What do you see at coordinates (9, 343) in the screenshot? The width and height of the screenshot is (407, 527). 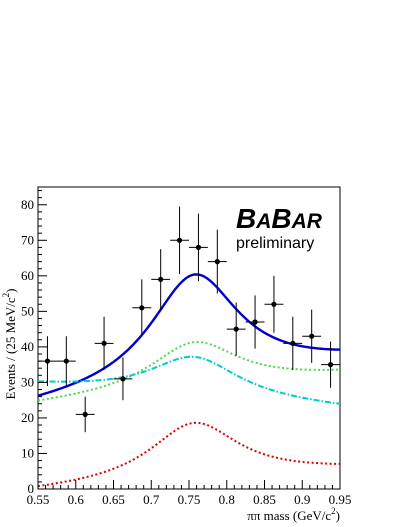 I see `y-axis-title: Events / (25 MeV/c2)` at bounding box center [9, 343].